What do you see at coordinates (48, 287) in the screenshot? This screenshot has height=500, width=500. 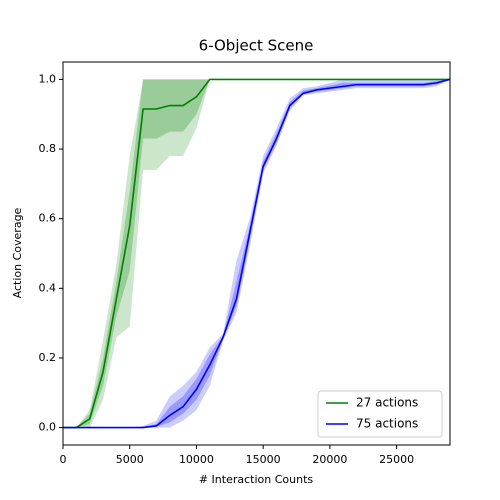 I see `y-tick-label: 0.4` at bounding box center [48, 287].